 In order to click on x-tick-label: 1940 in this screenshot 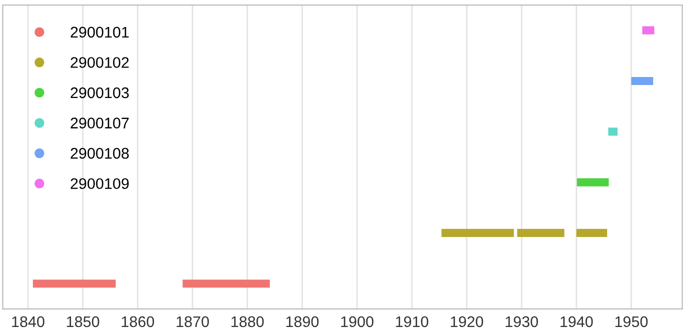, I will do `click(576, 322)`.